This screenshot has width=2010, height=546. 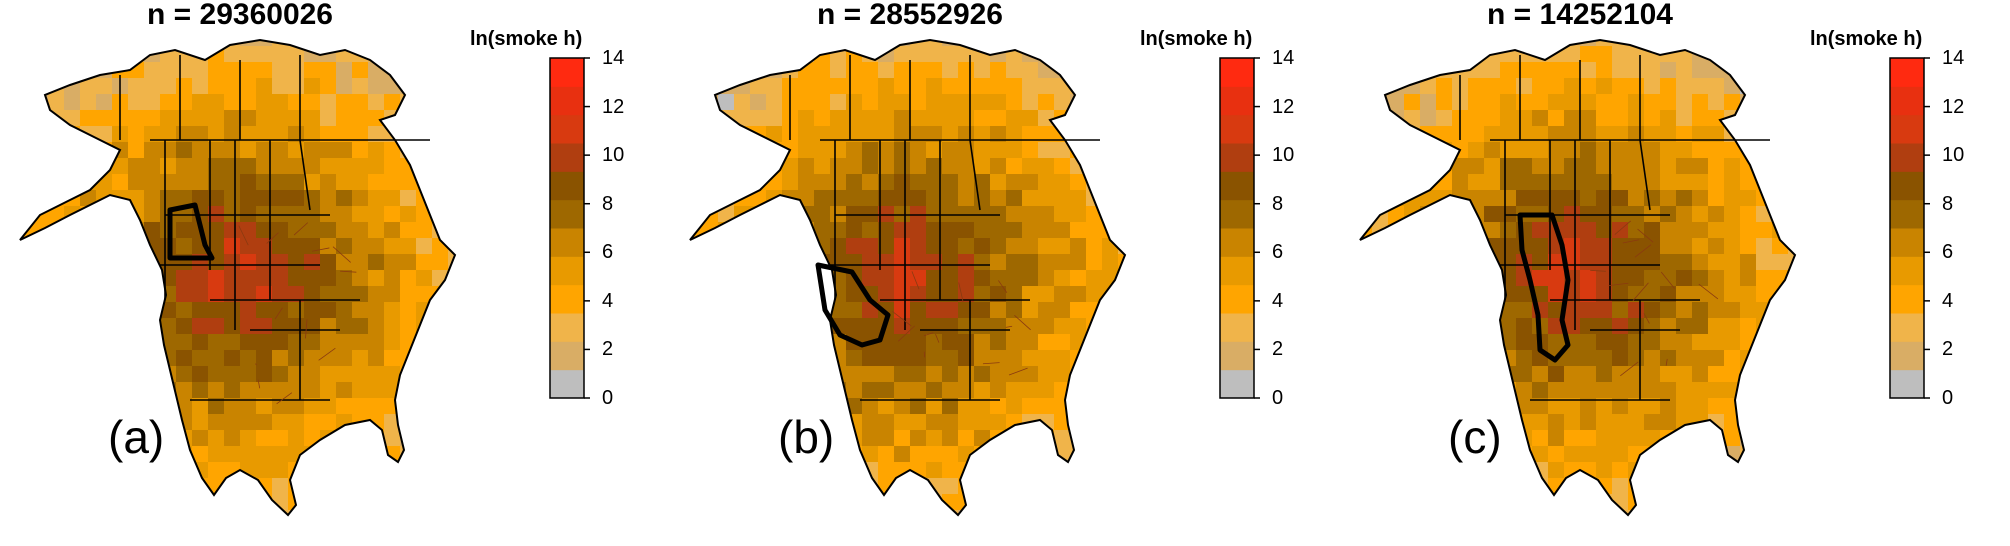 What do you see at coordinates (910, 15) in the screenshot?
I see `panel-title: n = 28552926` at bounding box center [910, 15].